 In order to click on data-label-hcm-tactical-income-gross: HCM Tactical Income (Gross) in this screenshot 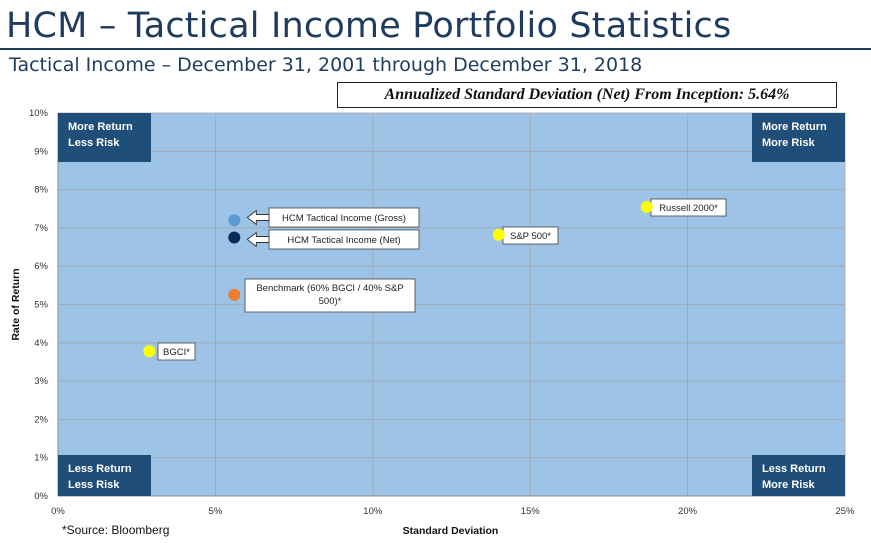, I will do `click(344, 218)`.